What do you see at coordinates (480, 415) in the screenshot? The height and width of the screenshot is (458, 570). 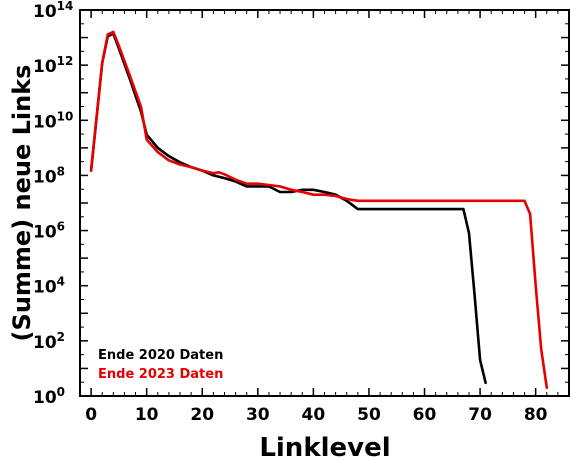 I see `x-tick-label: 70` at bounding box center [480, 415].